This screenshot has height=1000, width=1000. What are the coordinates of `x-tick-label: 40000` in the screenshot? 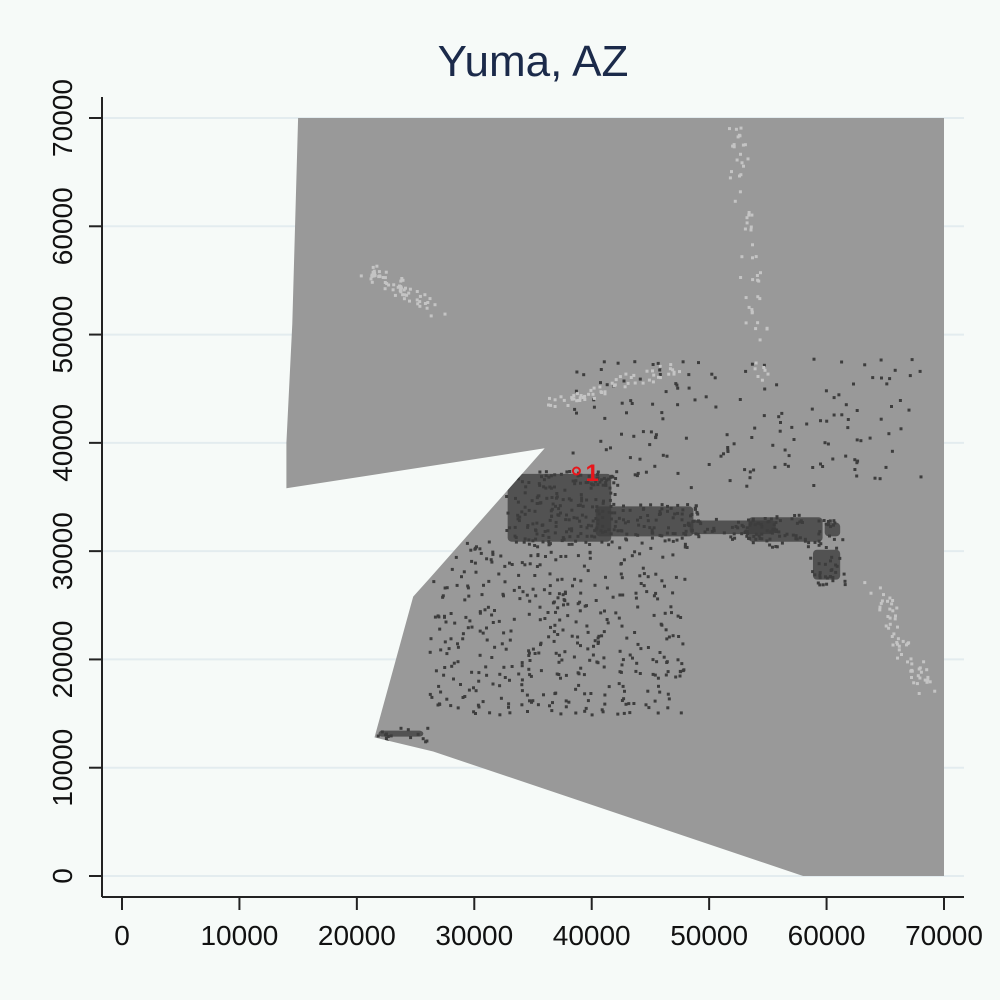 It's located at (592, 935).